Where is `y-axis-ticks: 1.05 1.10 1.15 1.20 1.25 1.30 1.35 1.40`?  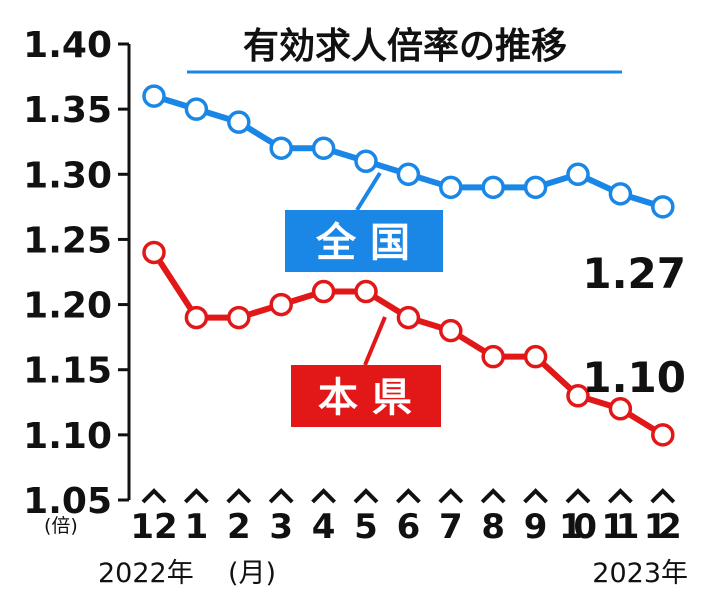
y-axis-ticks: 1.05 1.10 1.15 1.20 1.25 1.30 1.35 1.40 is located at coordinates (76, 273).